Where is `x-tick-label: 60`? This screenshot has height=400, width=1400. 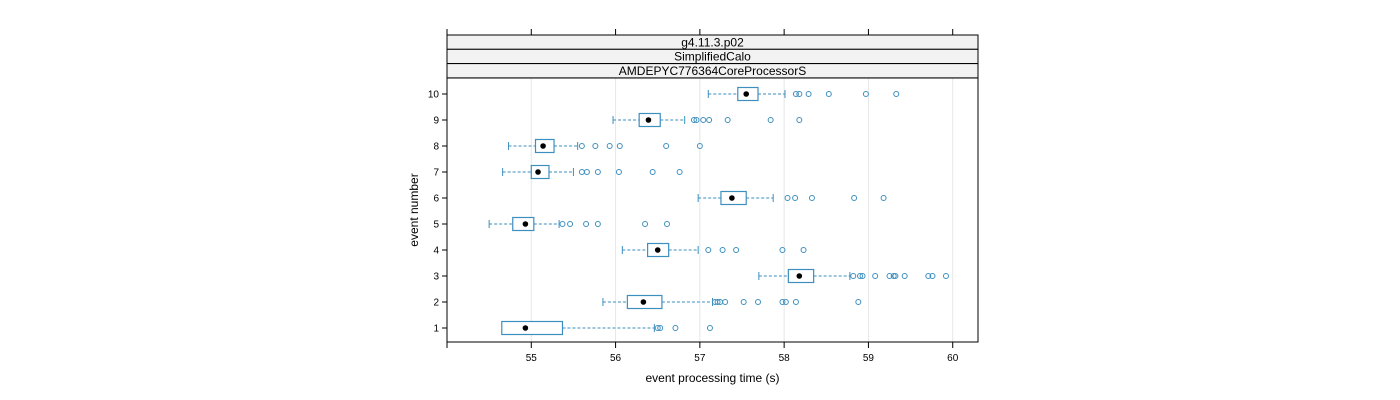
x-tick-label: 60 is located at coordinates (953, 358).